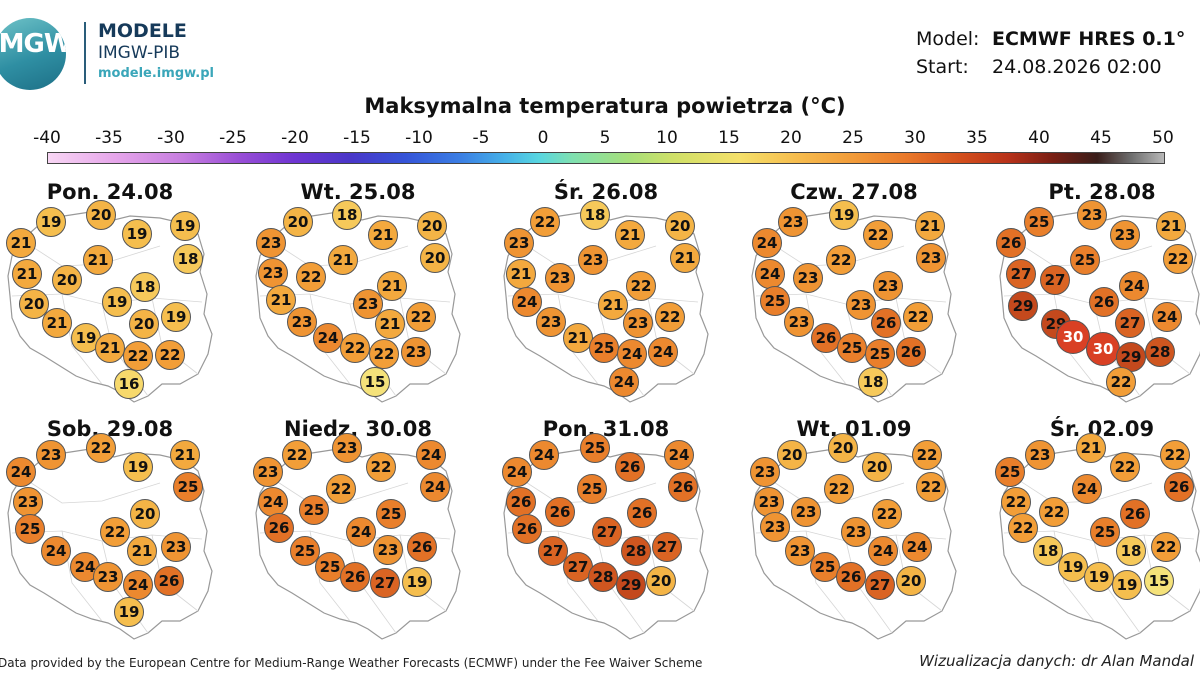 This screenshot has height=675, width=1200. What do you see at coordinates (1073, 337) in the screenshot?
I see `temperature-marker: 30` at bounding box center [1073, 337].